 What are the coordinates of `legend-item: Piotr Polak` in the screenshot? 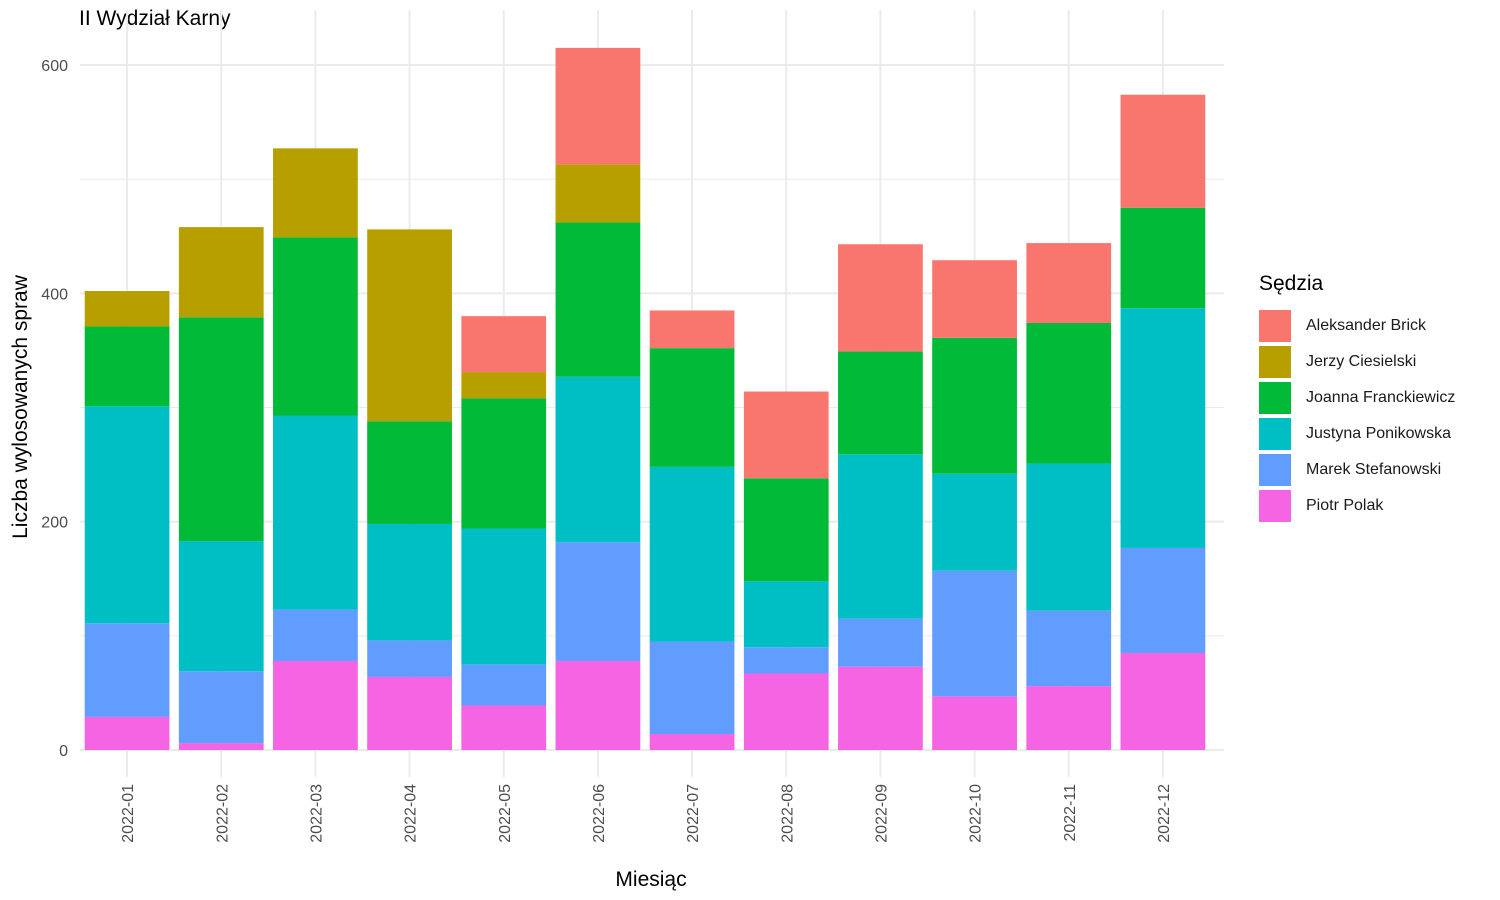 It's located at (1357, 506).